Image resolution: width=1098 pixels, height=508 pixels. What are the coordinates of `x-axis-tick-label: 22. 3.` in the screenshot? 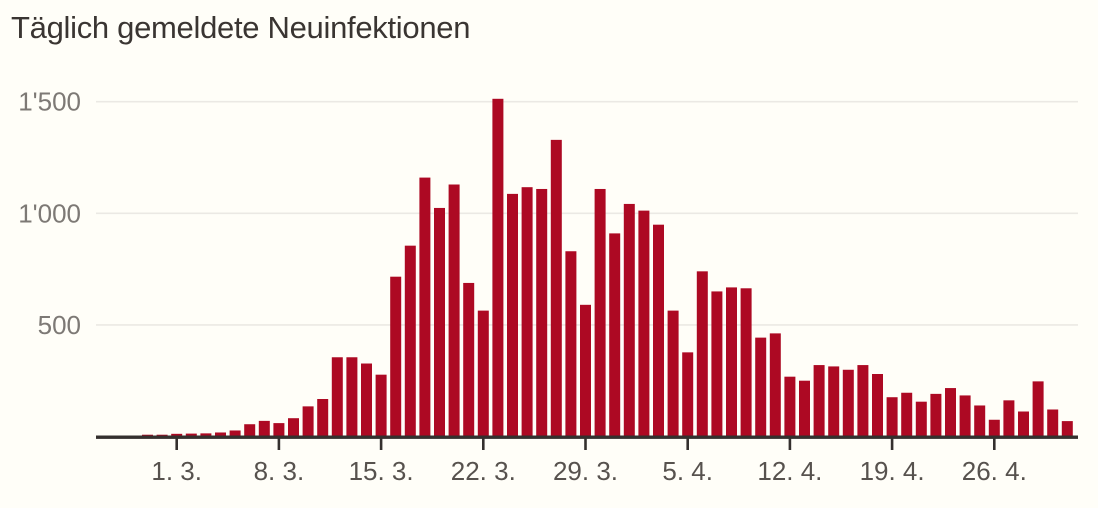 It's located at (483, 471).